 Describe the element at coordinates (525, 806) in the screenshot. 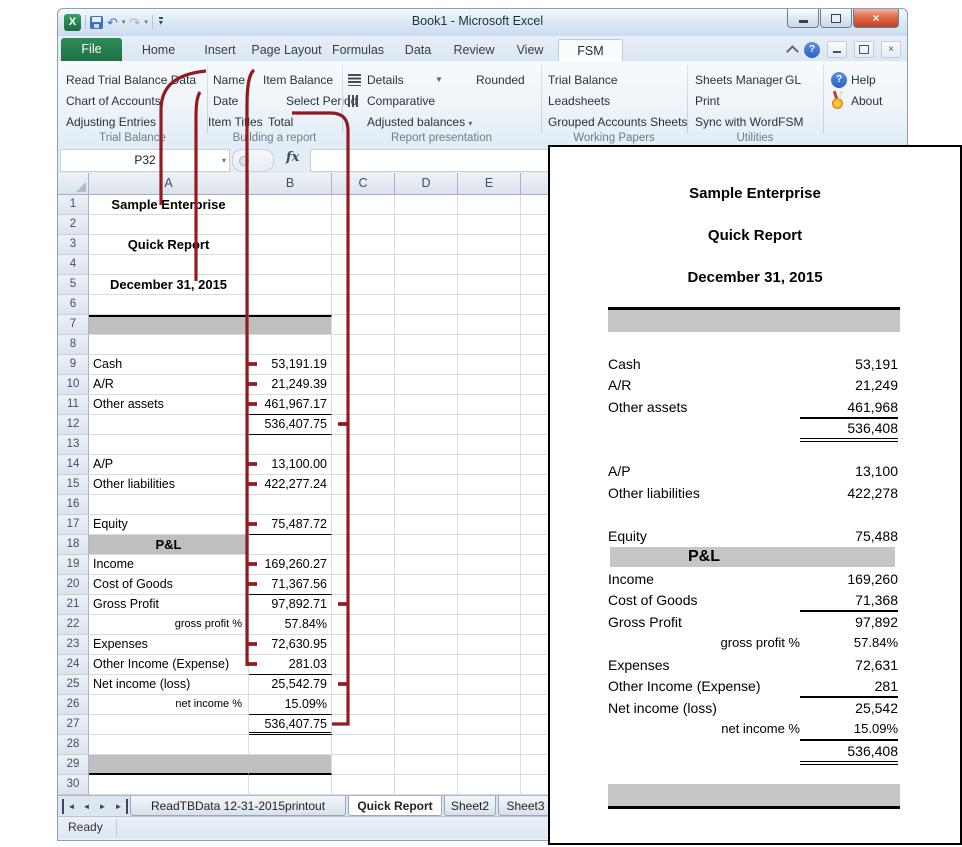

I see `sheet-tab-sheet3: Sheet3` at that location.